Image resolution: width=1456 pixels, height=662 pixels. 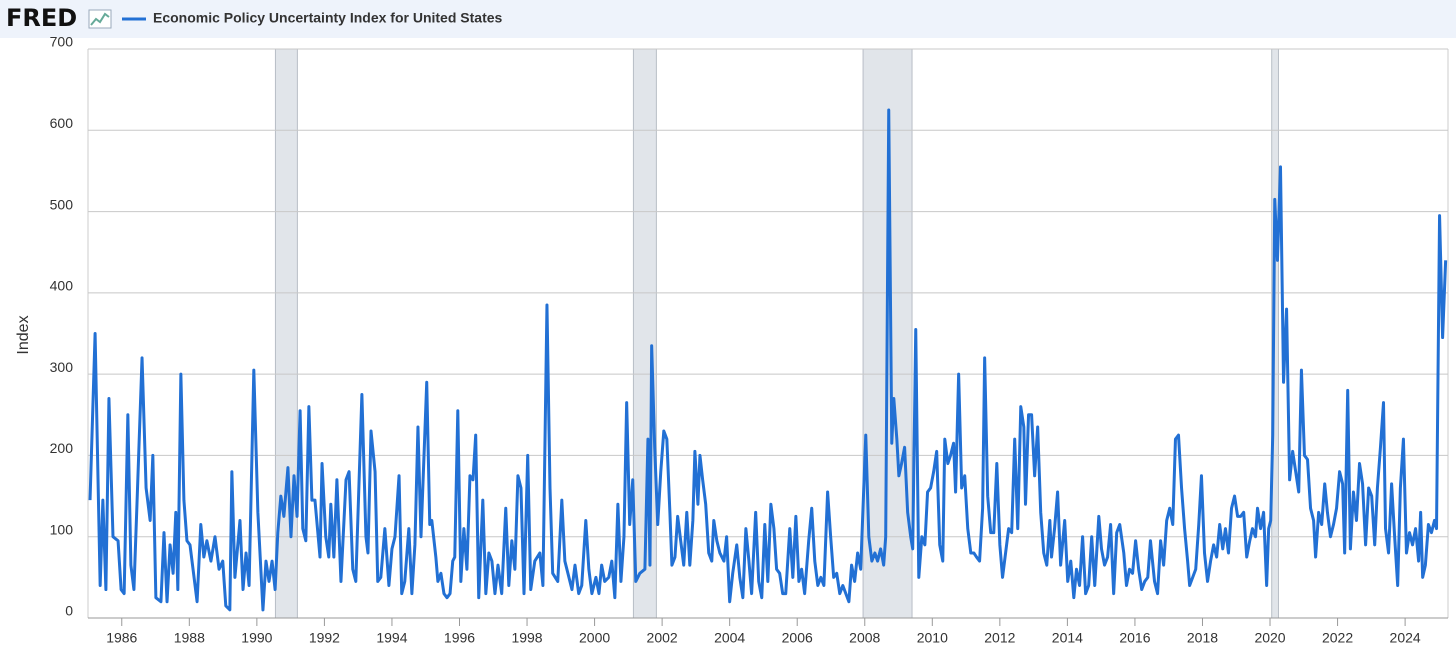 What do you see at coordinates (62, 42) in the screenshot?
I see `y-tick-label: 700` at bounding box center [62, 42].